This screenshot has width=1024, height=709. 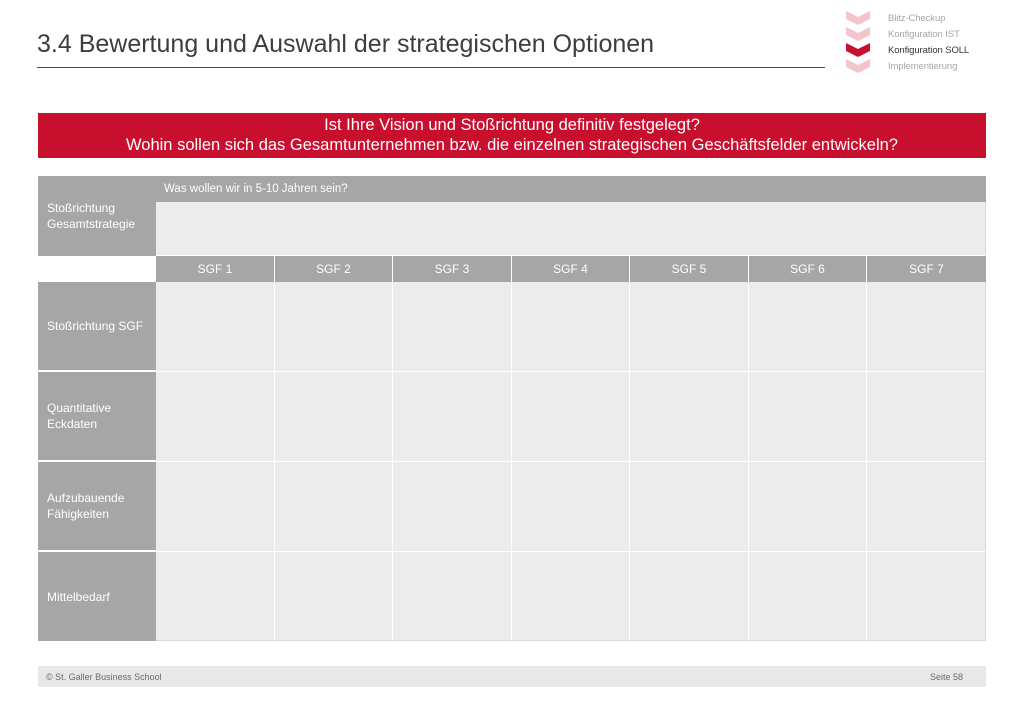 I want to click on sgf-header-label: SGF 1, so click(x=215, y=269).